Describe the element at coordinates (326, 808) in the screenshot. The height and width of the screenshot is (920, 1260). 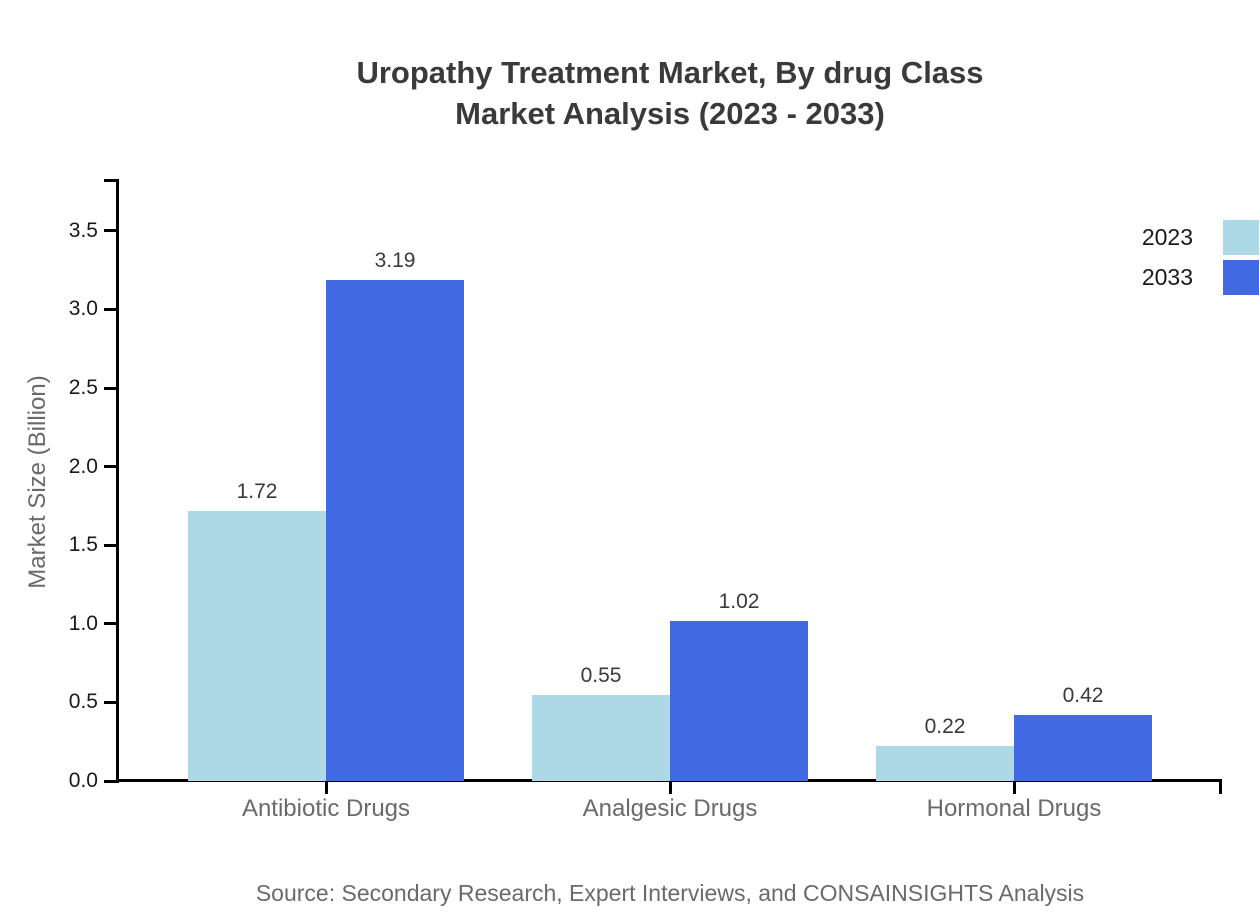
I see `x-category-label-antibiotic-drugs: Antibiotic Drugs` at that location.